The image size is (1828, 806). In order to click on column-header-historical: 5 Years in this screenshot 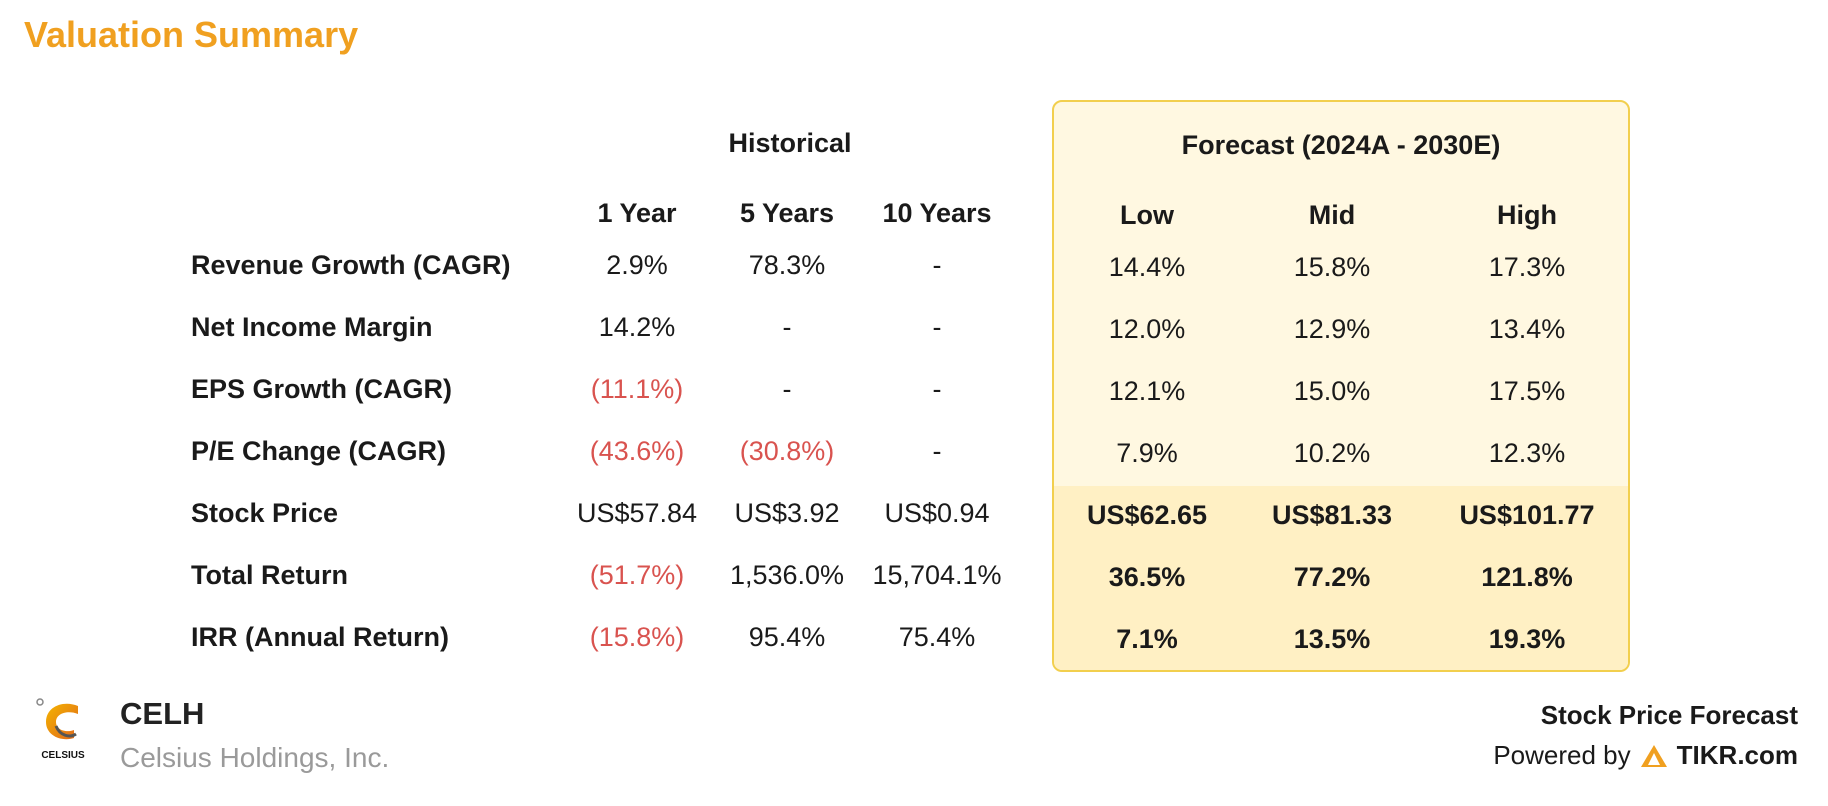, I will do `click(787, 213)`.